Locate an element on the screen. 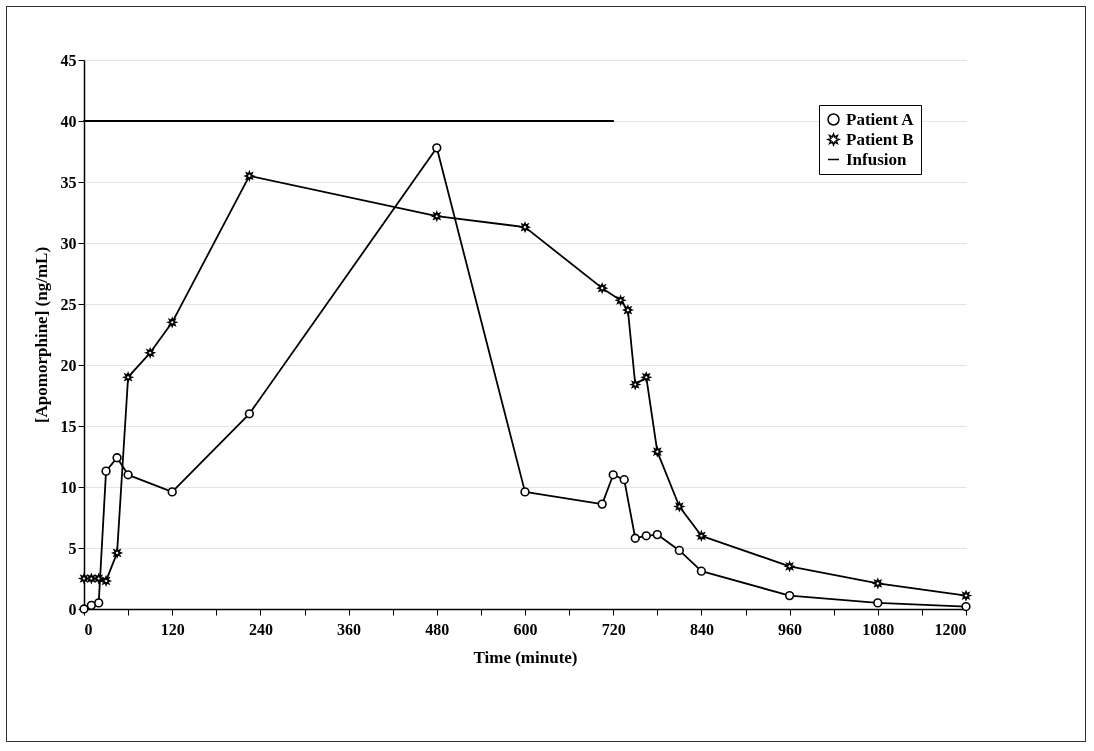 This screenshot has height=751, width=1094. x-tick-label: 1200 is located at coordinates (950, 629).